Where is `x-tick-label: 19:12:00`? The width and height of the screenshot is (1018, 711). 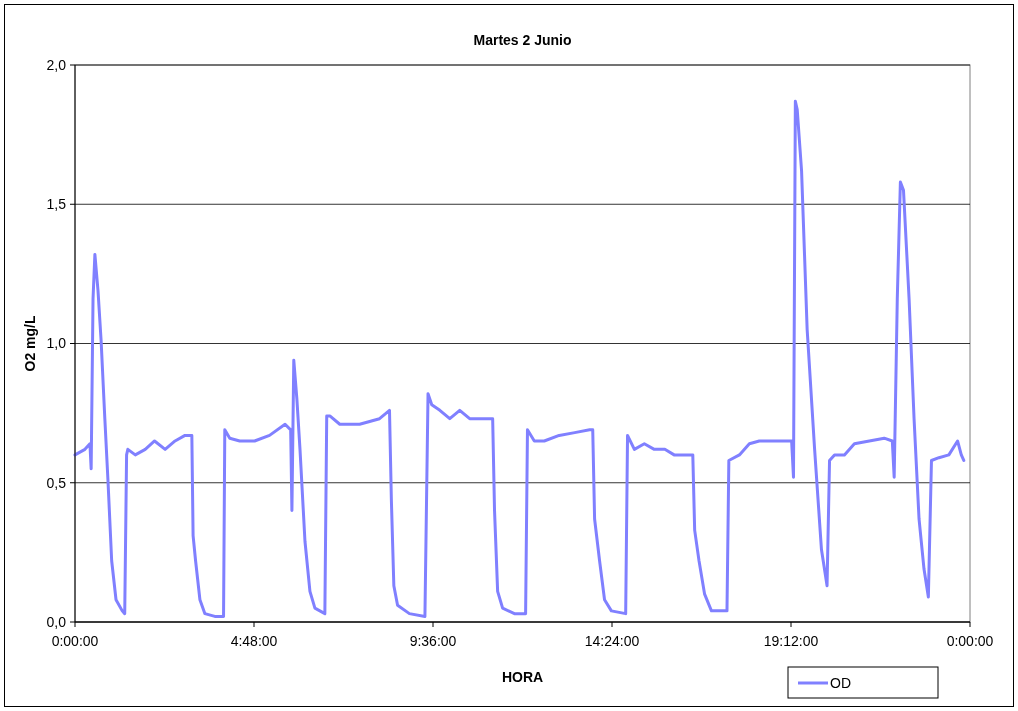 x-tick-label: 19:12:00 is located at coordinates (791, 641).